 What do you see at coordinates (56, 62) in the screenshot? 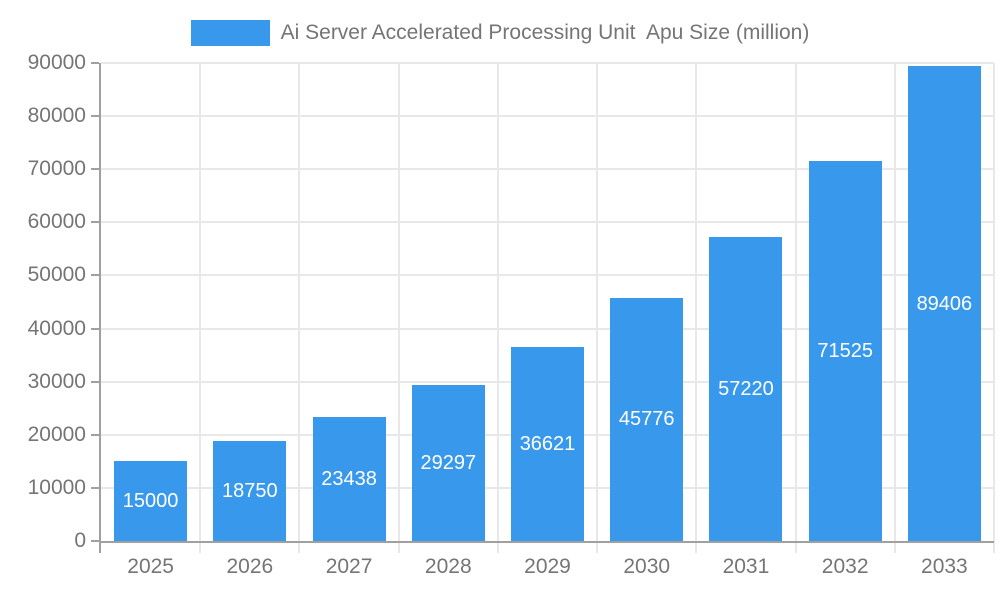
I see `y-axis-tick-label: 90000` at bounding box center [56, 62].